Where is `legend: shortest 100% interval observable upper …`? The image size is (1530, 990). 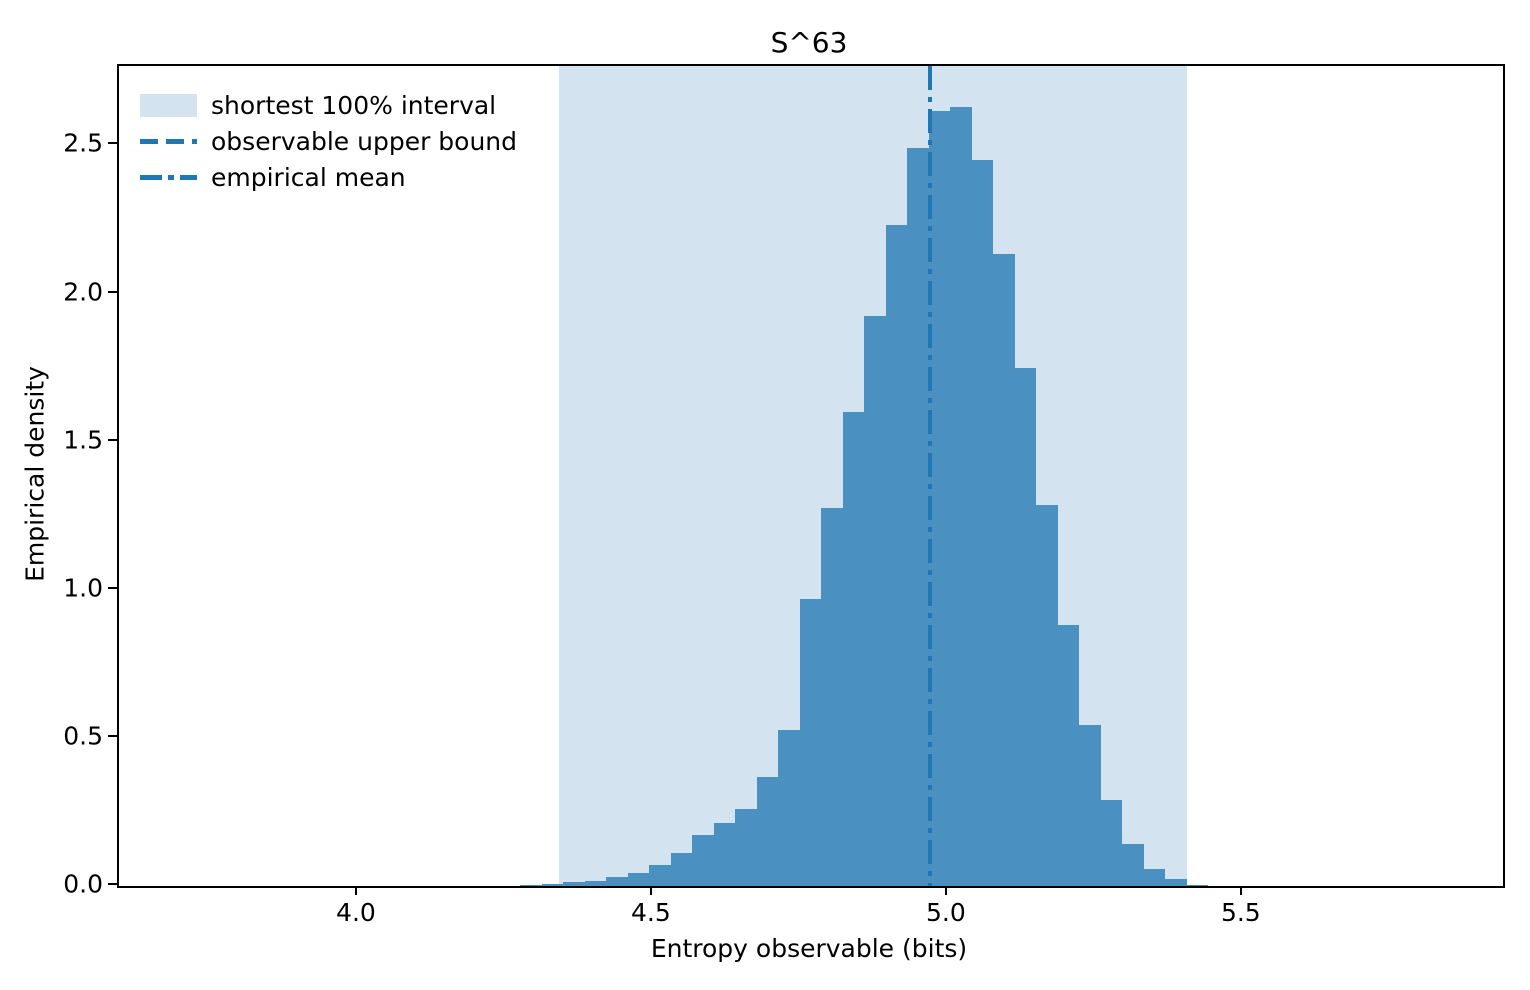
legend: shortest 100% interval observable upper … is located at coordinates (328, 141).